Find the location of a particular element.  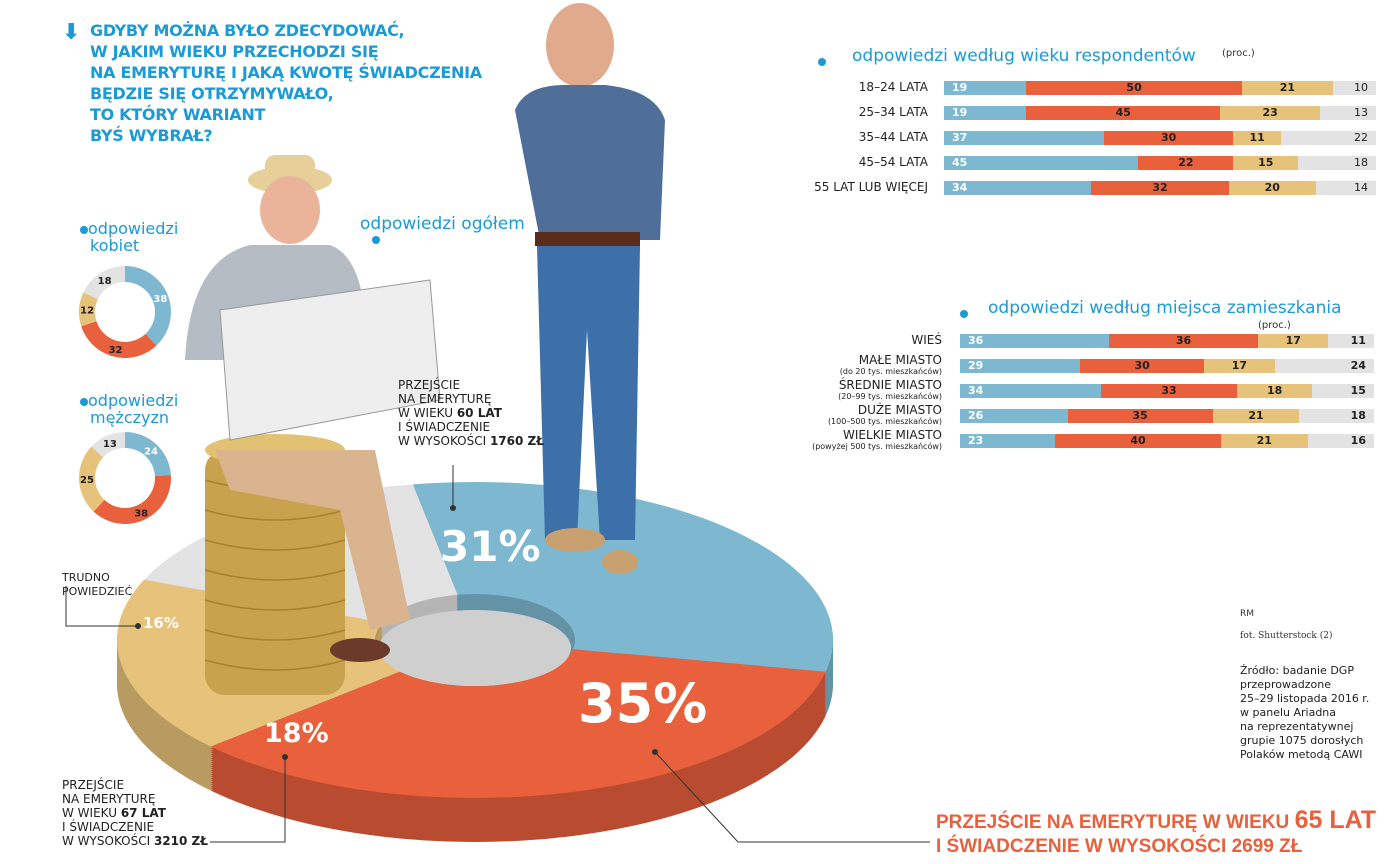

row-label-text: DUŻE MIASTO is located at coordinates (899, 410).